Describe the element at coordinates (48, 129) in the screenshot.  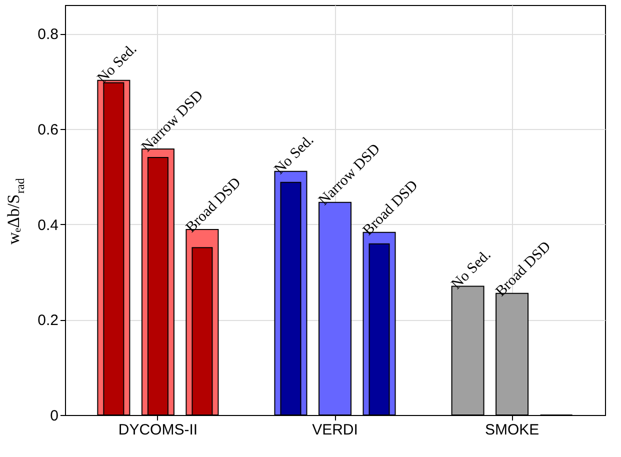
I see `y-tick-label: 0.6` at that location.